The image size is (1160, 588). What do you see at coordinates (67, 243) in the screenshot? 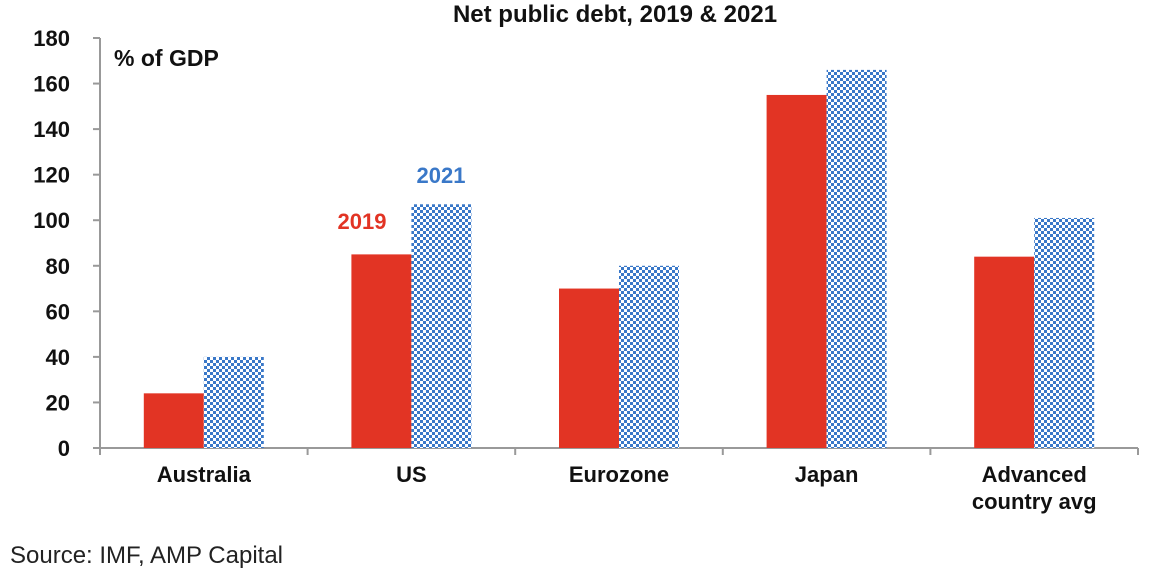
I see `y-axis: 0 20 40 60 80 100 120 140 160 180` at bounding box center [67, 243].